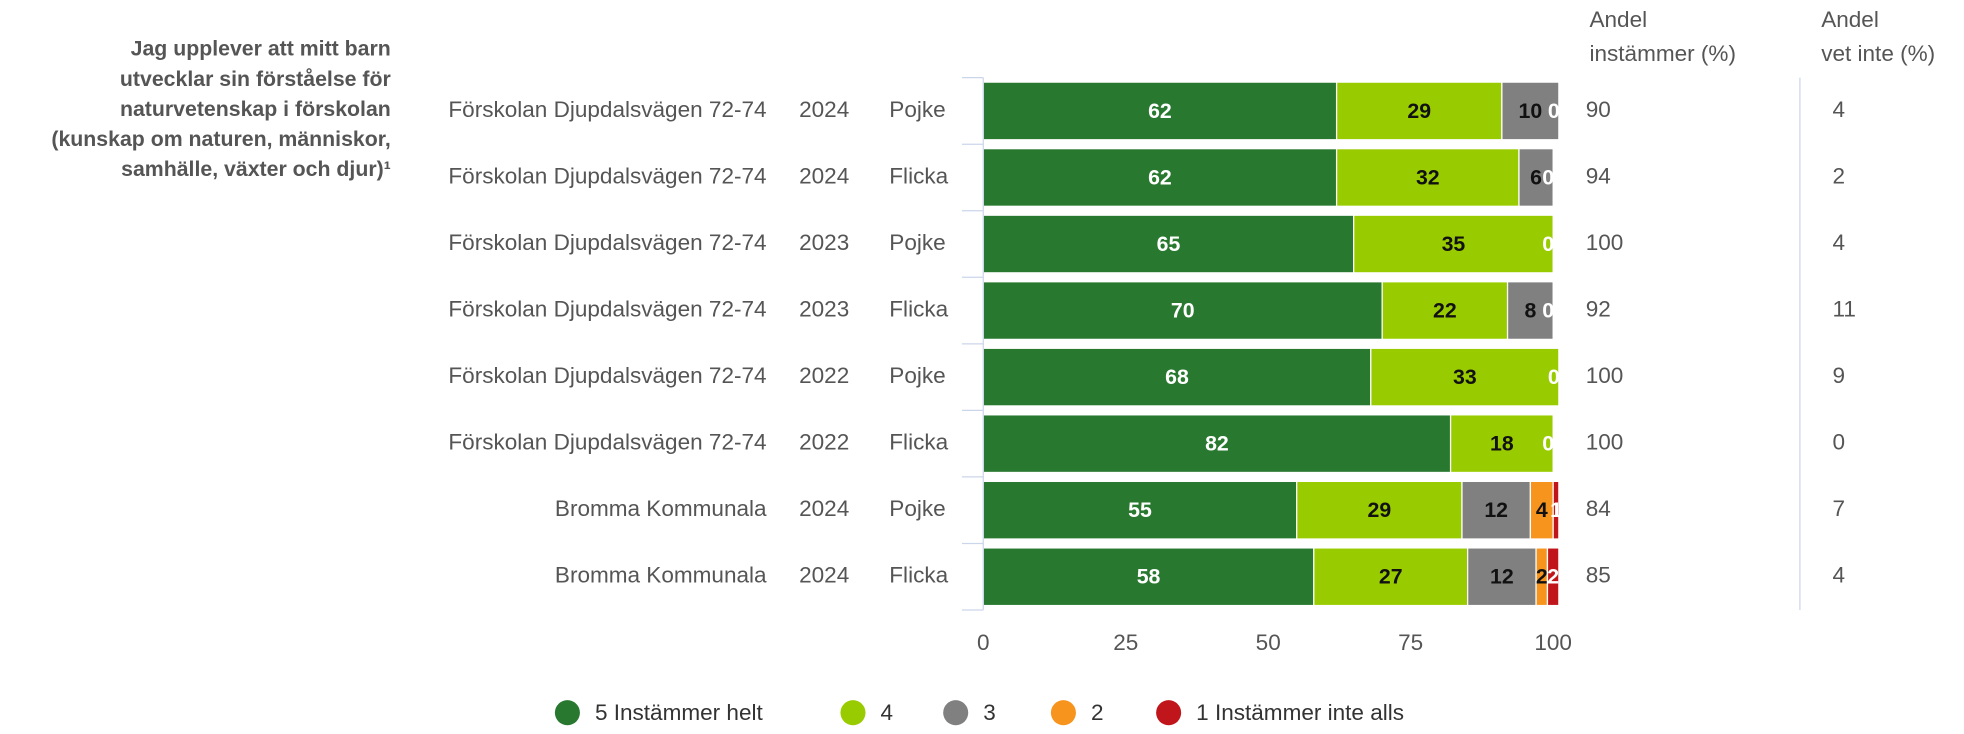  What do you see at coordinates (1838, 508) in the screenshot?
I see `column-value: 7` at bounding box center [1838, 508].